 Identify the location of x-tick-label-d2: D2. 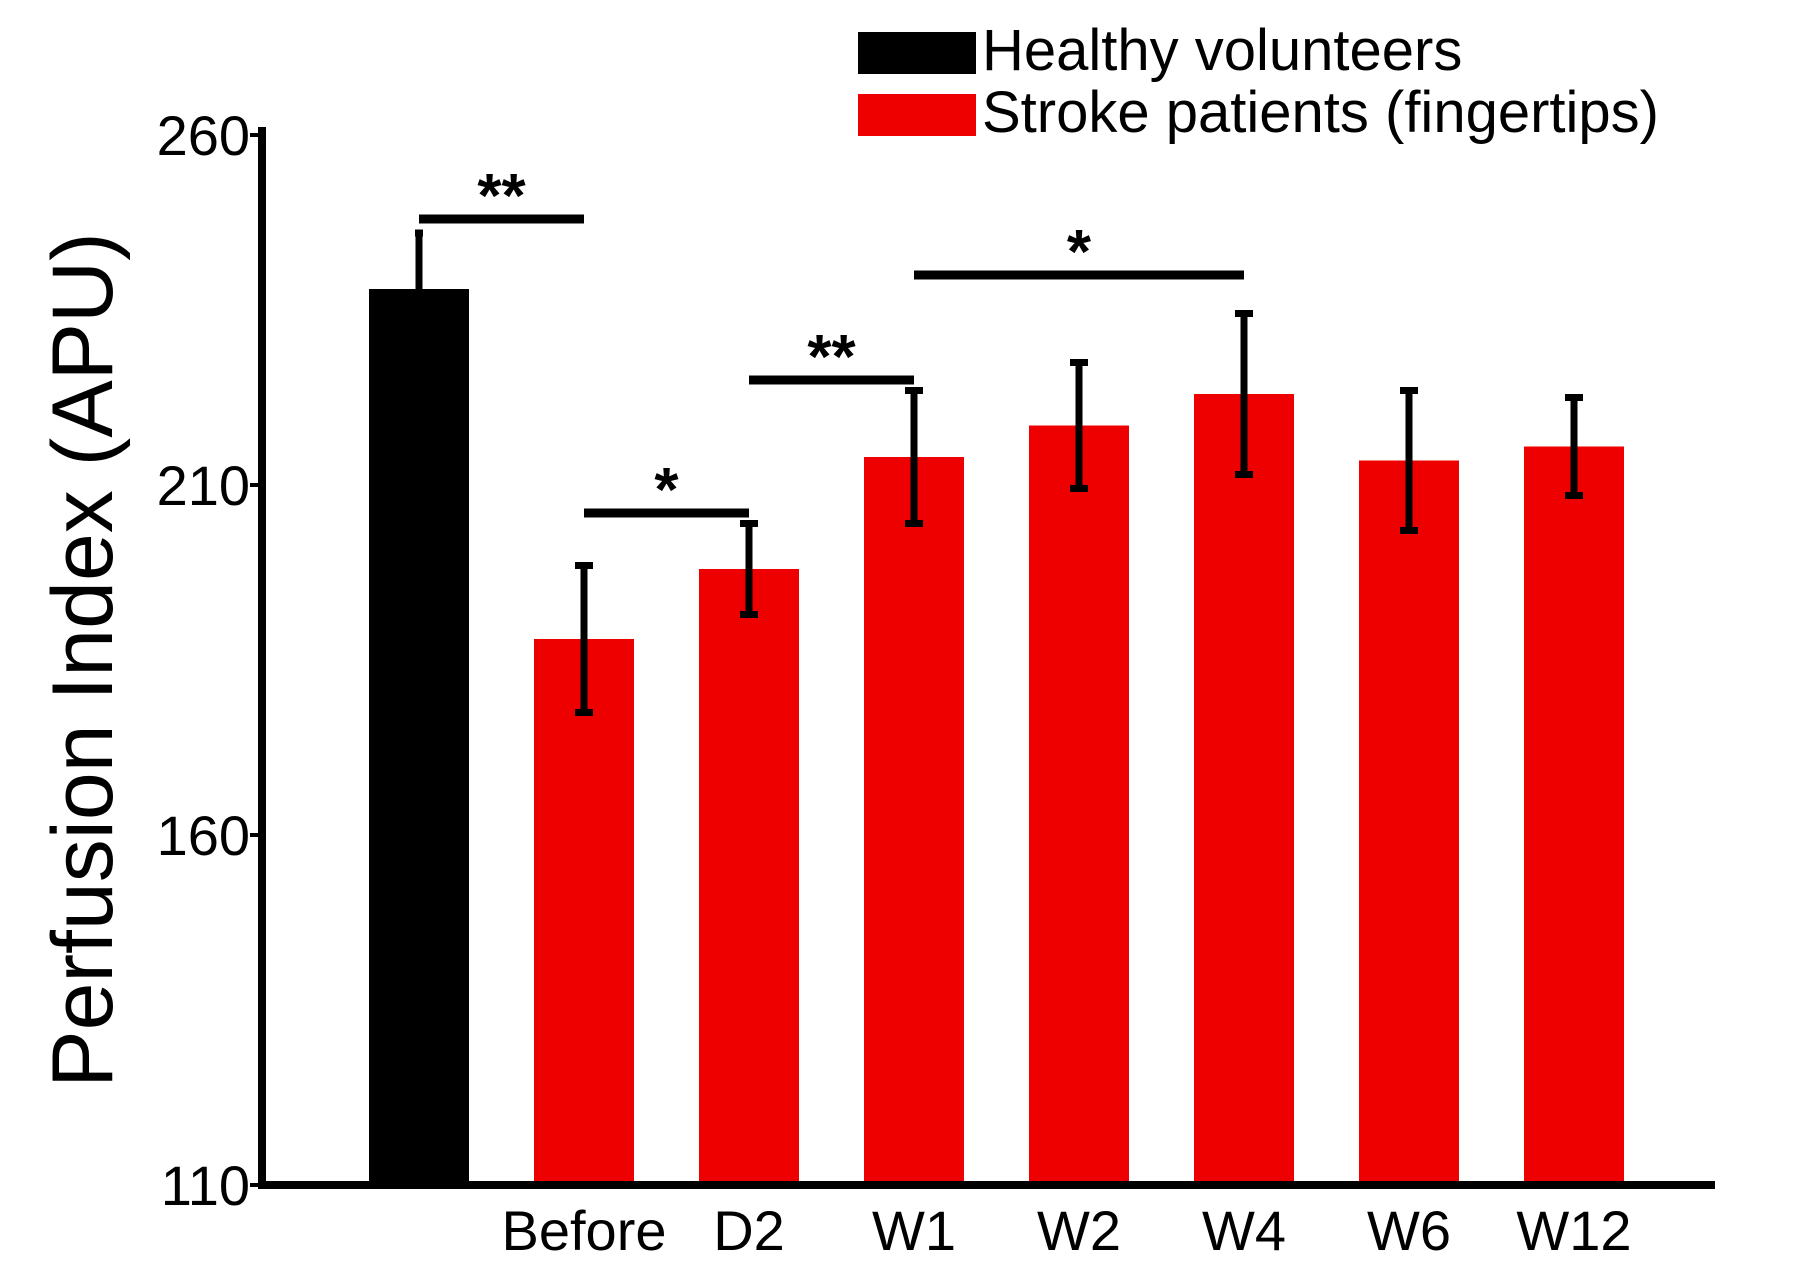
(749, 1230).